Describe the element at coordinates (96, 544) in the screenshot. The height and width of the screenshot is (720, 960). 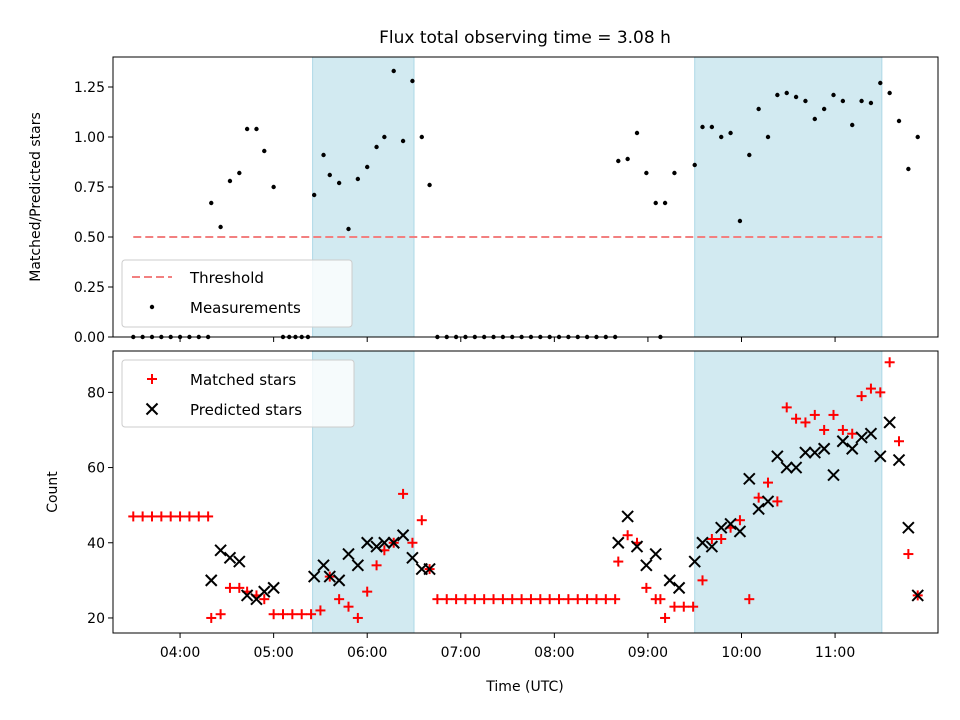
I see `y-tick-label: 40` at that location.